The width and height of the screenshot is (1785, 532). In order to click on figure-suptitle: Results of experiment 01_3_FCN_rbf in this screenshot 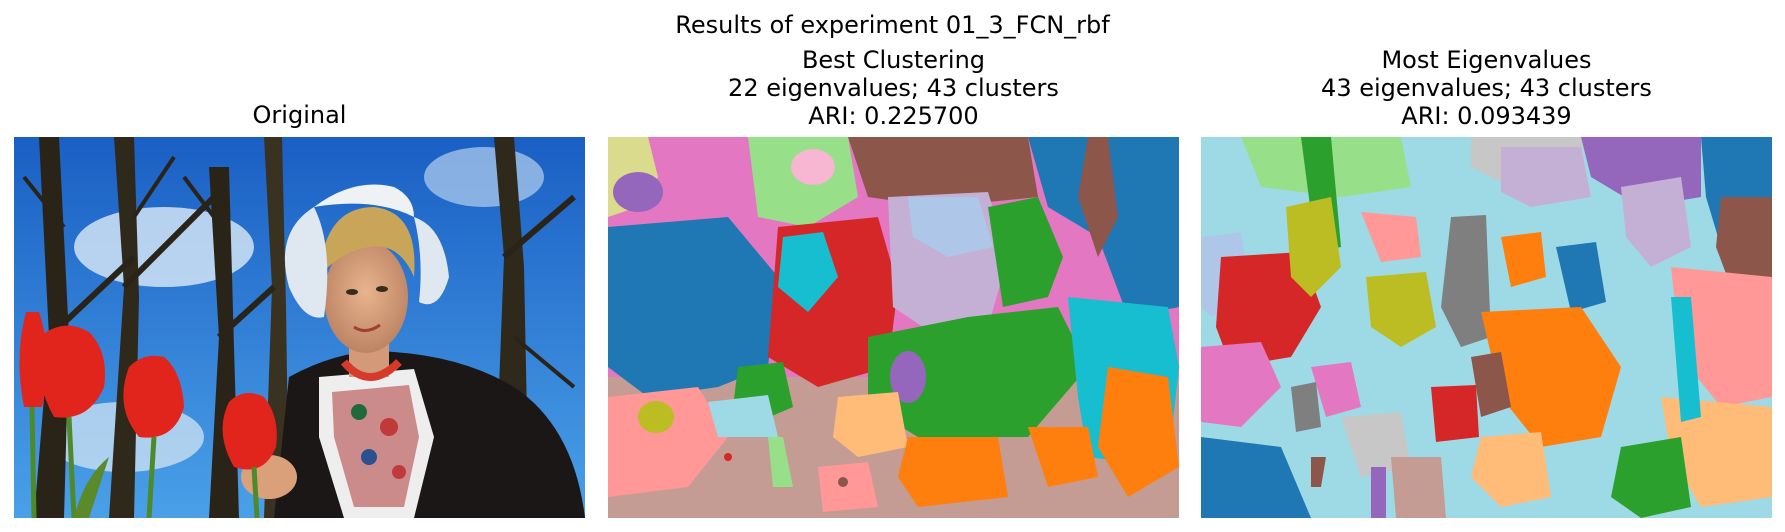, I will do `click(892, 25)`.